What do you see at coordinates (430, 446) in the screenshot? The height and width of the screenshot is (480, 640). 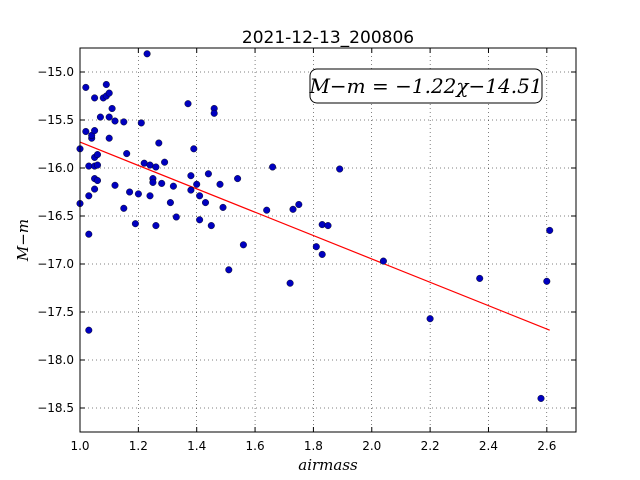 I see `x-tick-label: 2.2` at bounding box center [430, 446].